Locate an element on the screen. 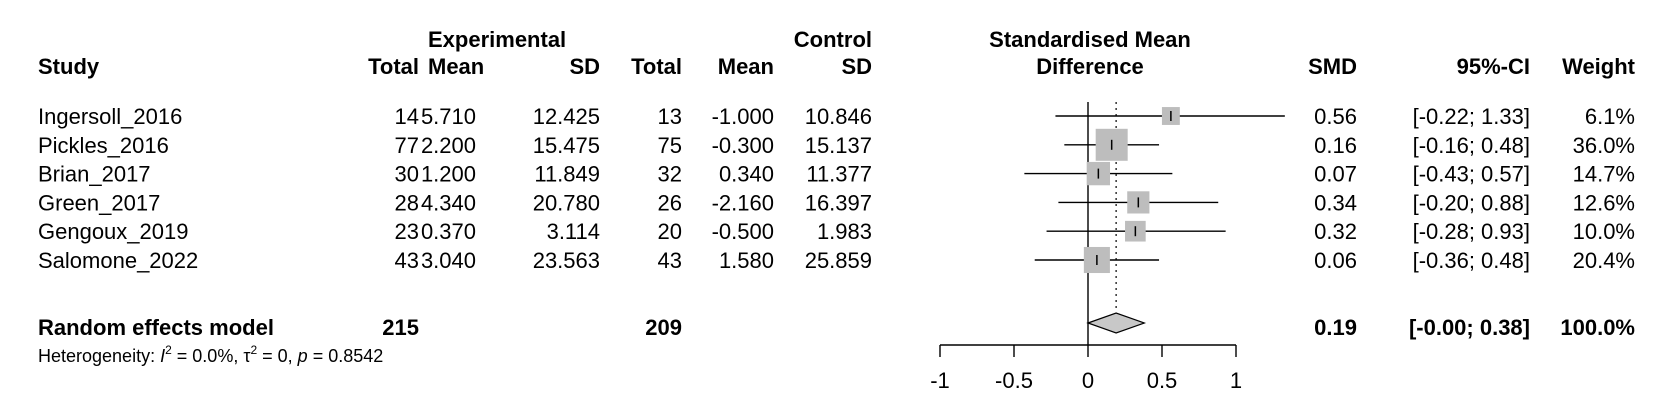 The width and height of the screenshot is (1654, 403). study-name: Salomone_2022 is located at coordinates (118, 260).